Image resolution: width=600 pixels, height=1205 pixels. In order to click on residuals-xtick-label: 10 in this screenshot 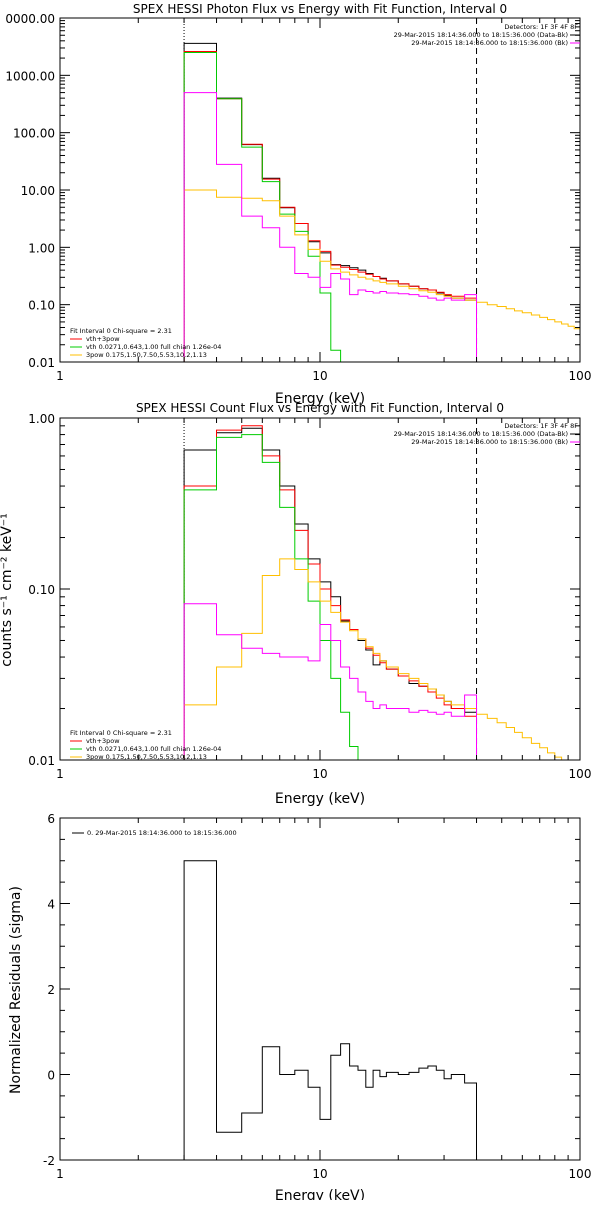, I will do `click(319, 1174)`.